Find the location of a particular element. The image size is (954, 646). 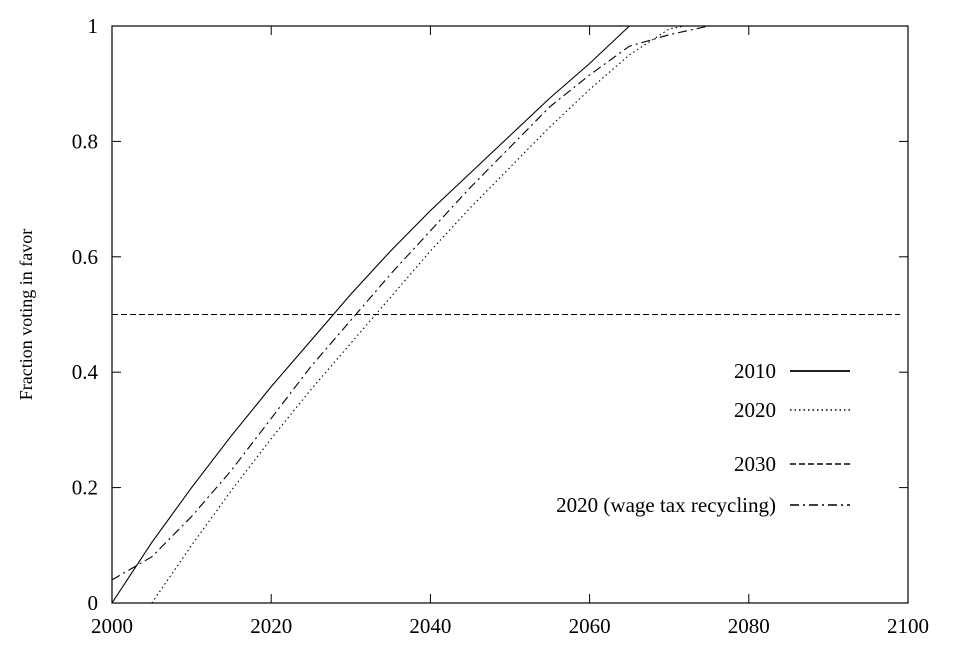

legend-label: 2010 is located at coordinates (755, 371).